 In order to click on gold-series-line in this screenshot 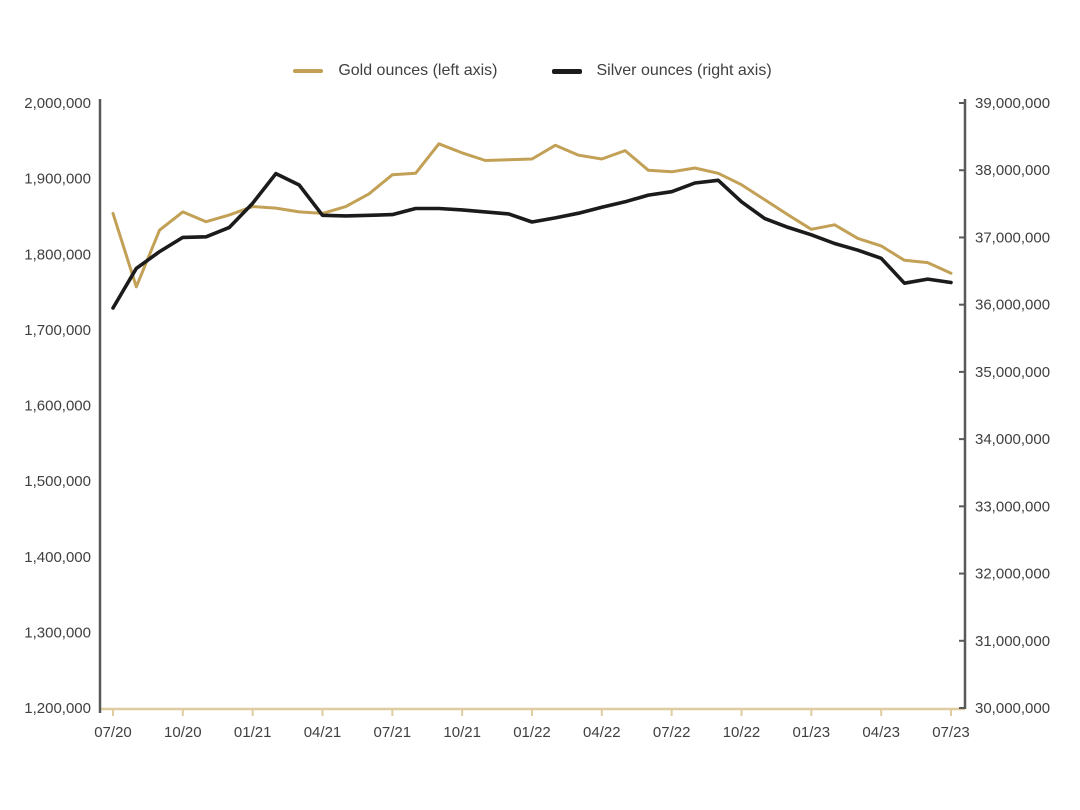, I will do `click(532, 215)`.